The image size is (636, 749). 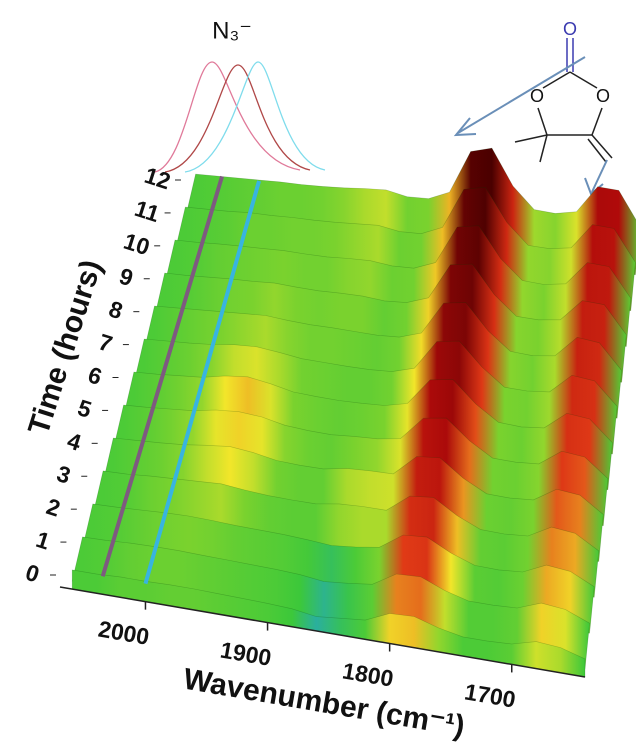 I want to click on y-tick-label: 2, so click(x=53, y=507).